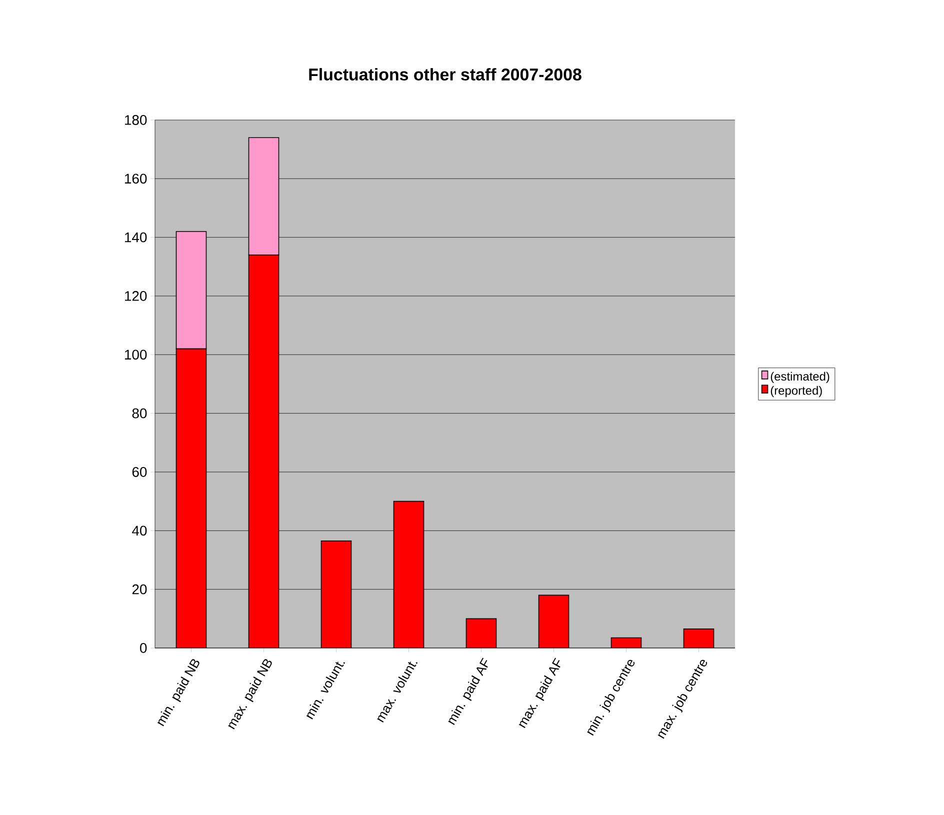  What do you see at coordinates (139, 413) in the screenshot?
I see `y-tick-label: 80` at bounding box center [139, 413].